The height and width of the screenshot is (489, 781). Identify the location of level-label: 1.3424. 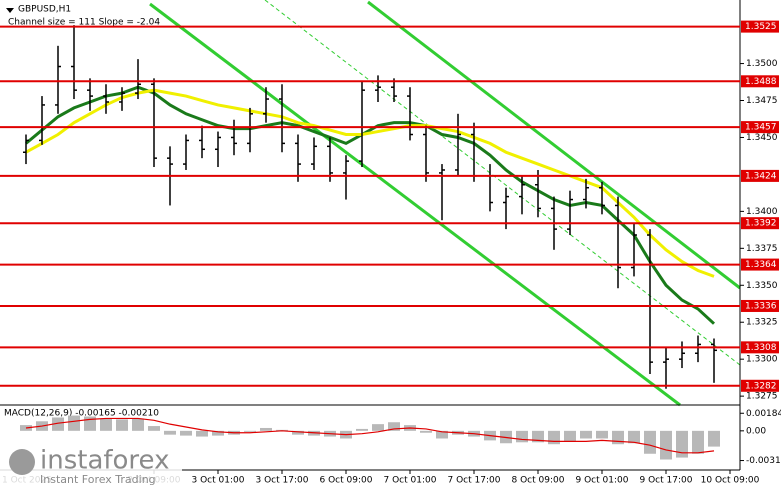
(761, 176).